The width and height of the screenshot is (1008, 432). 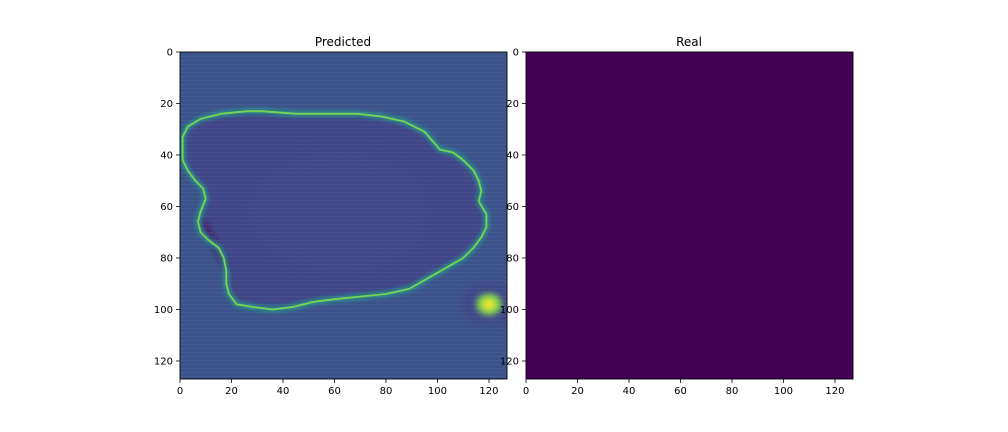 I want to click on predicted-xtick-label: 20, so click(x=231, y=391).